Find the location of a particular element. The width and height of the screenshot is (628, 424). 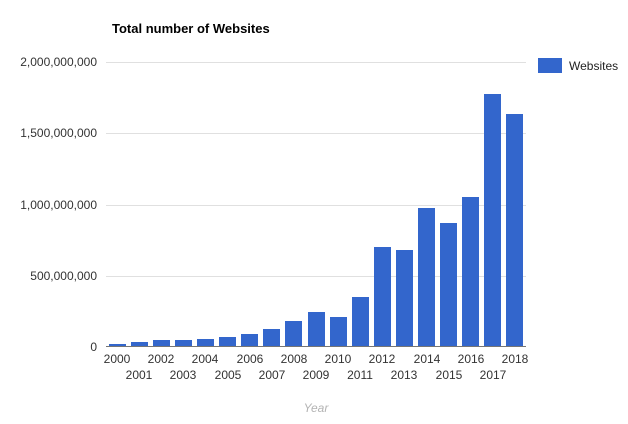

x-axis-line is located at coordinates (316, 346).